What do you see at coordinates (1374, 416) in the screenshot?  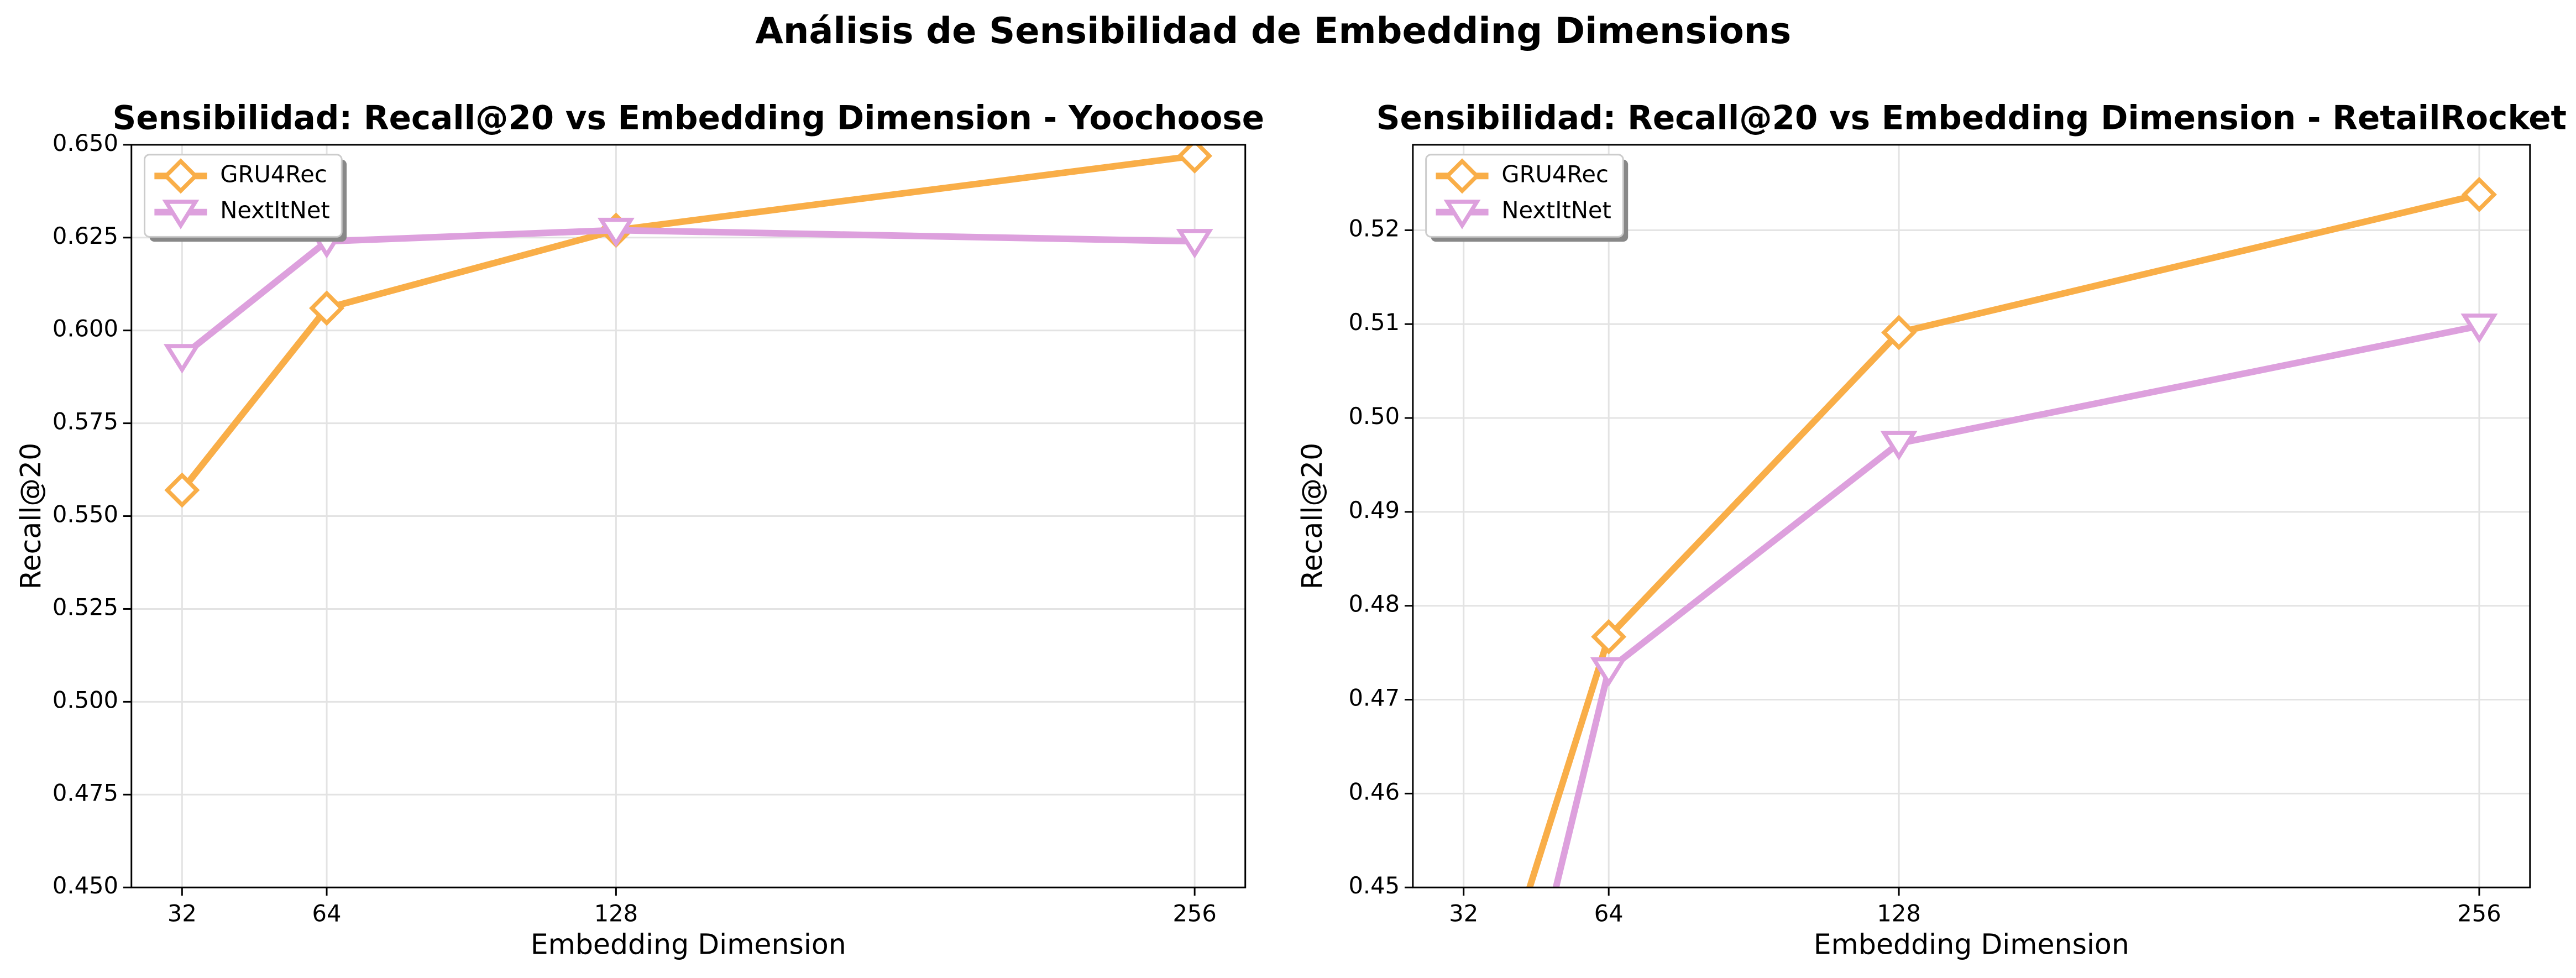 I see `y-tick-label: 0.50` at bounding box center [1374, 416].